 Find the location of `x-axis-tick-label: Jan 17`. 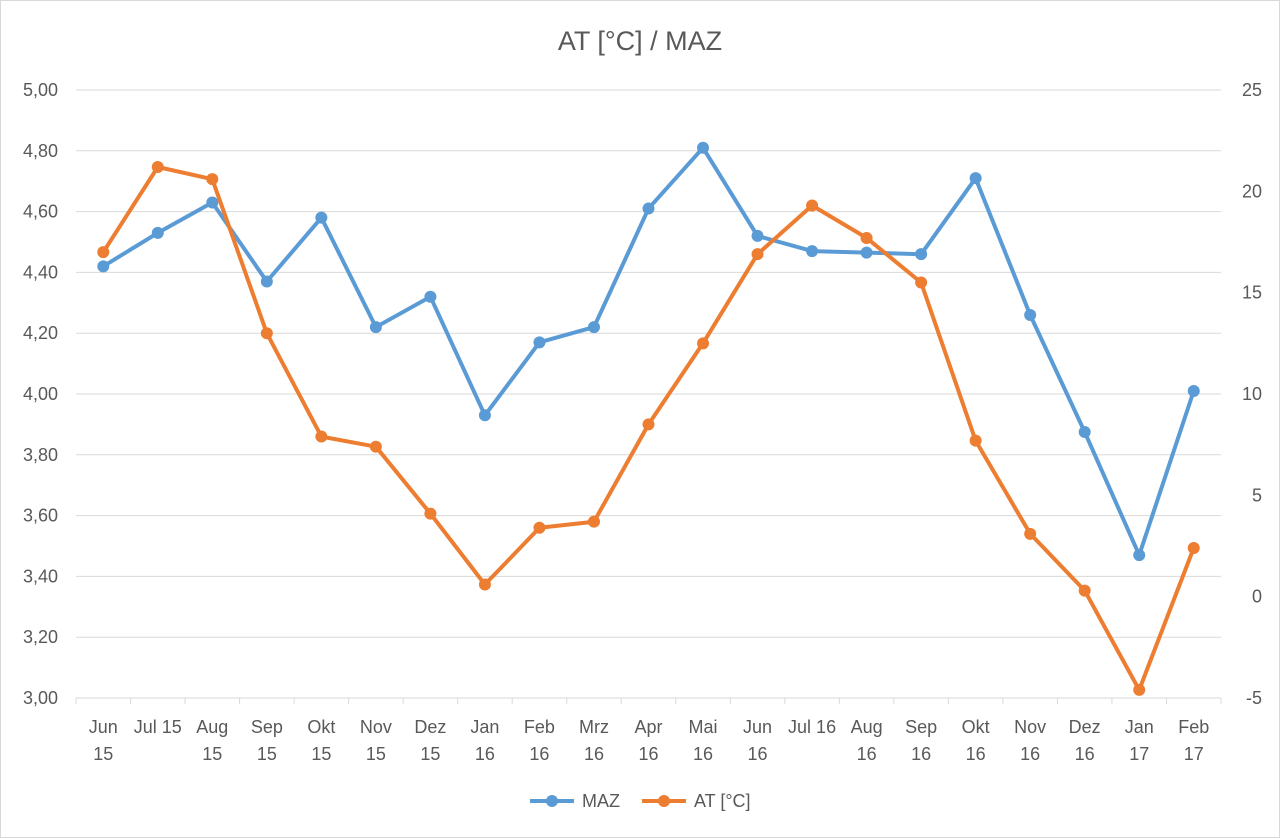

x-axis-tick-label: Jan 17 is located at coordinates (1139, 740).